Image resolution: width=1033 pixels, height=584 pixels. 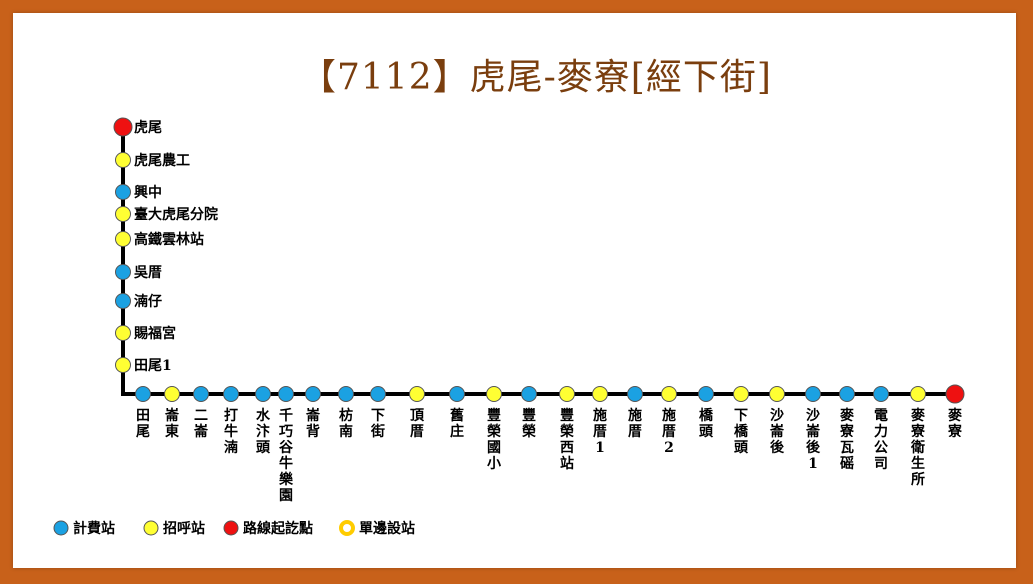 What do you see at coordinates (346, 423) in the screenshot?
I see `stop-label: 枋南` at bounding box center [346, 423].